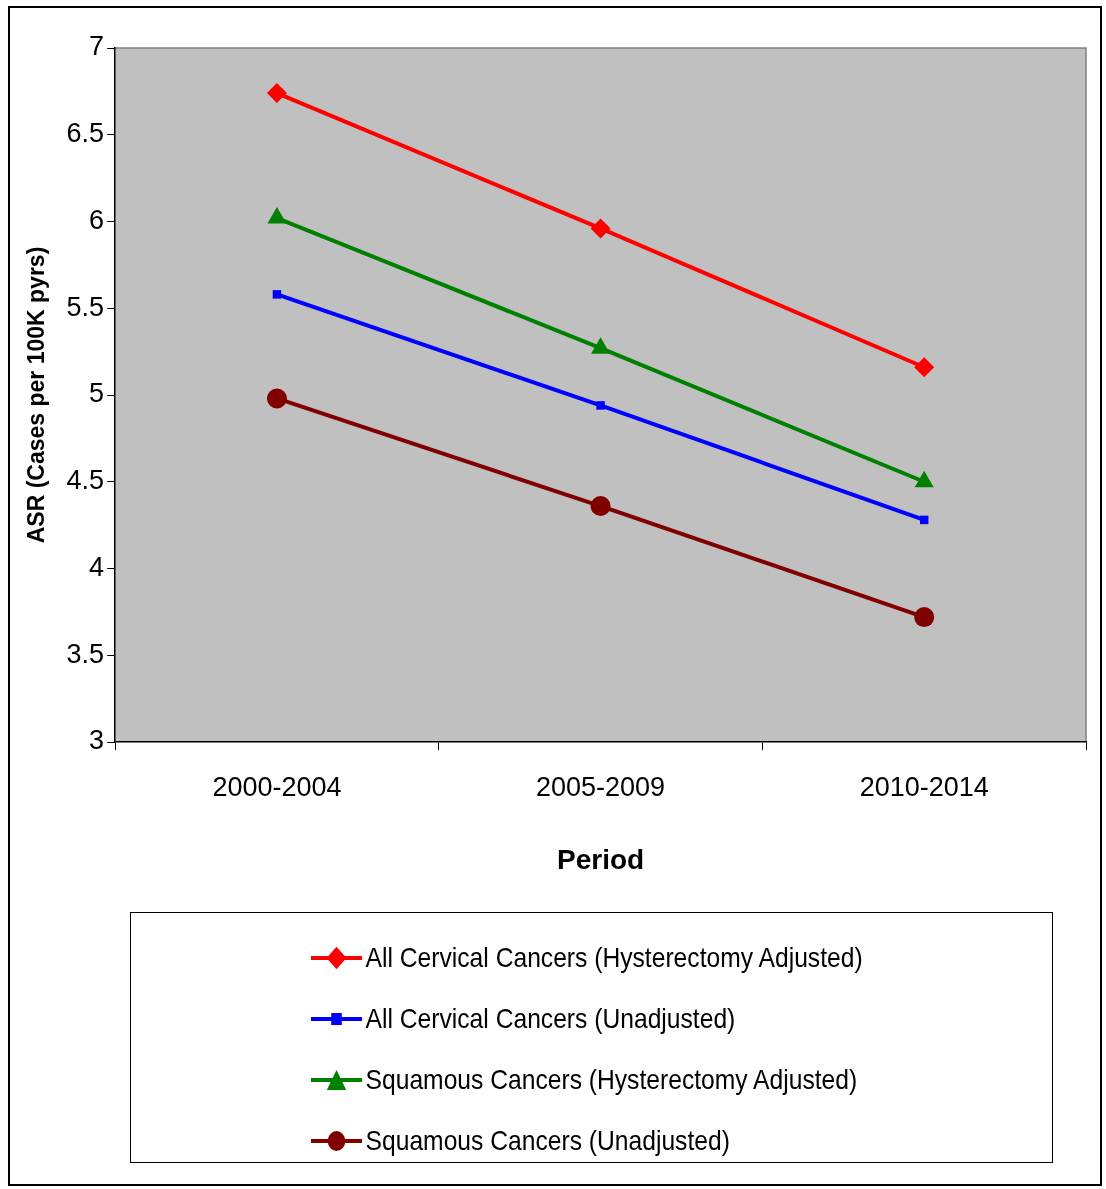 This screenshot has height=1189, width=1106. Describe the element at coordinates (550, 1018) in the screenshot. I see `legend-label: All Cervical Cancers (Unadjusted)` at that location.